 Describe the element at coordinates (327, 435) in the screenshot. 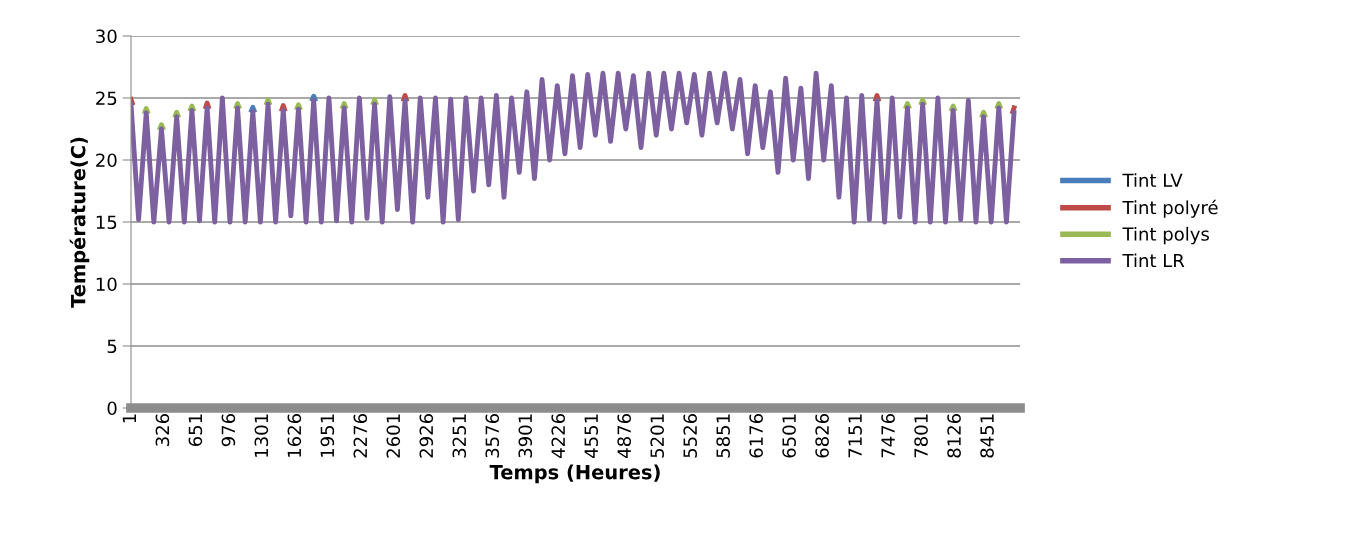

I see `x-tick-label: 1951` at that location.